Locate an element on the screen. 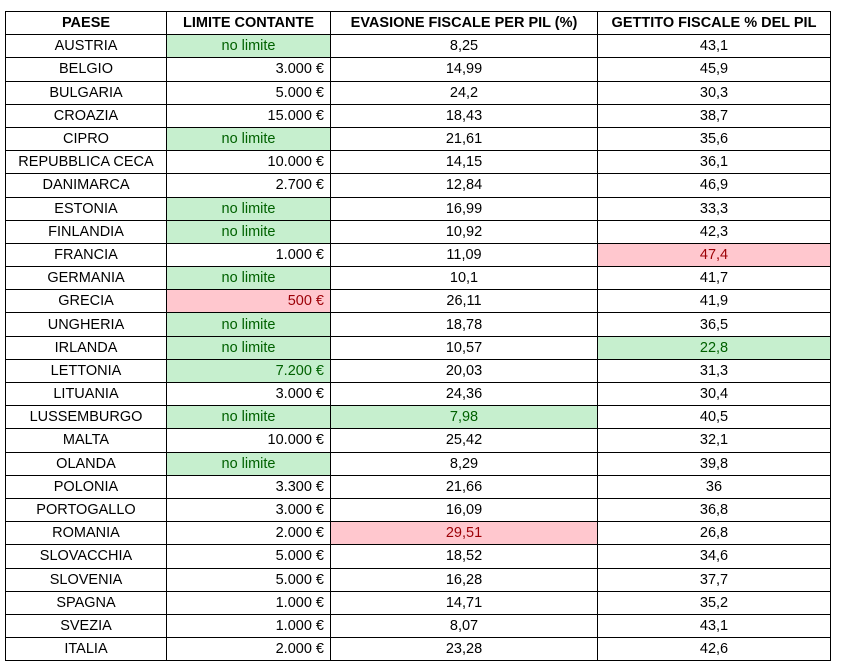  cell-tax-revenue: 34,6 is located at coordinates (714, 556).